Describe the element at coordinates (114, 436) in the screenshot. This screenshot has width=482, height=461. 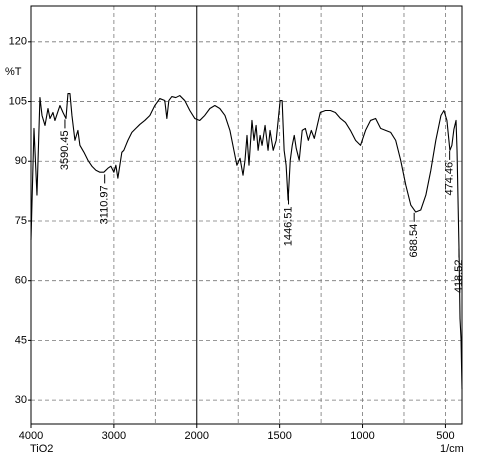
I see `x-tick-label: 3000` at that location.